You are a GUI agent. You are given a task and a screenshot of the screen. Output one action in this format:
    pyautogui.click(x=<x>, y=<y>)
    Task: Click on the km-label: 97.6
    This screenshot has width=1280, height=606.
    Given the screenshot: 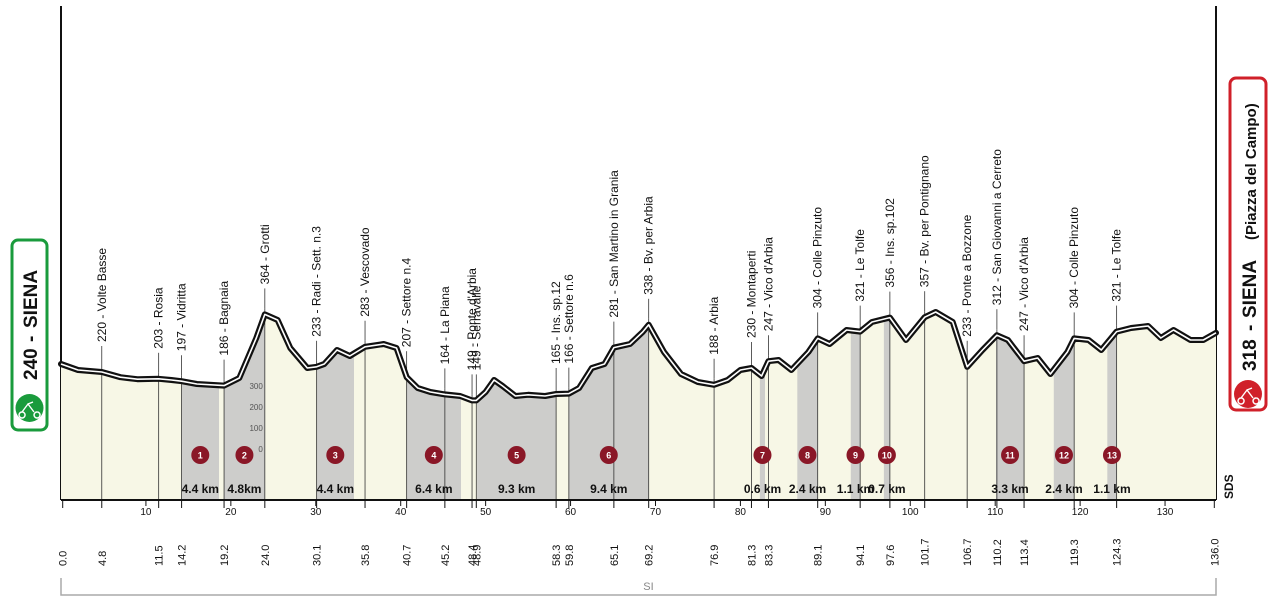 What is the action you would take?
    pyautogui.click(x=891, y=555)
    